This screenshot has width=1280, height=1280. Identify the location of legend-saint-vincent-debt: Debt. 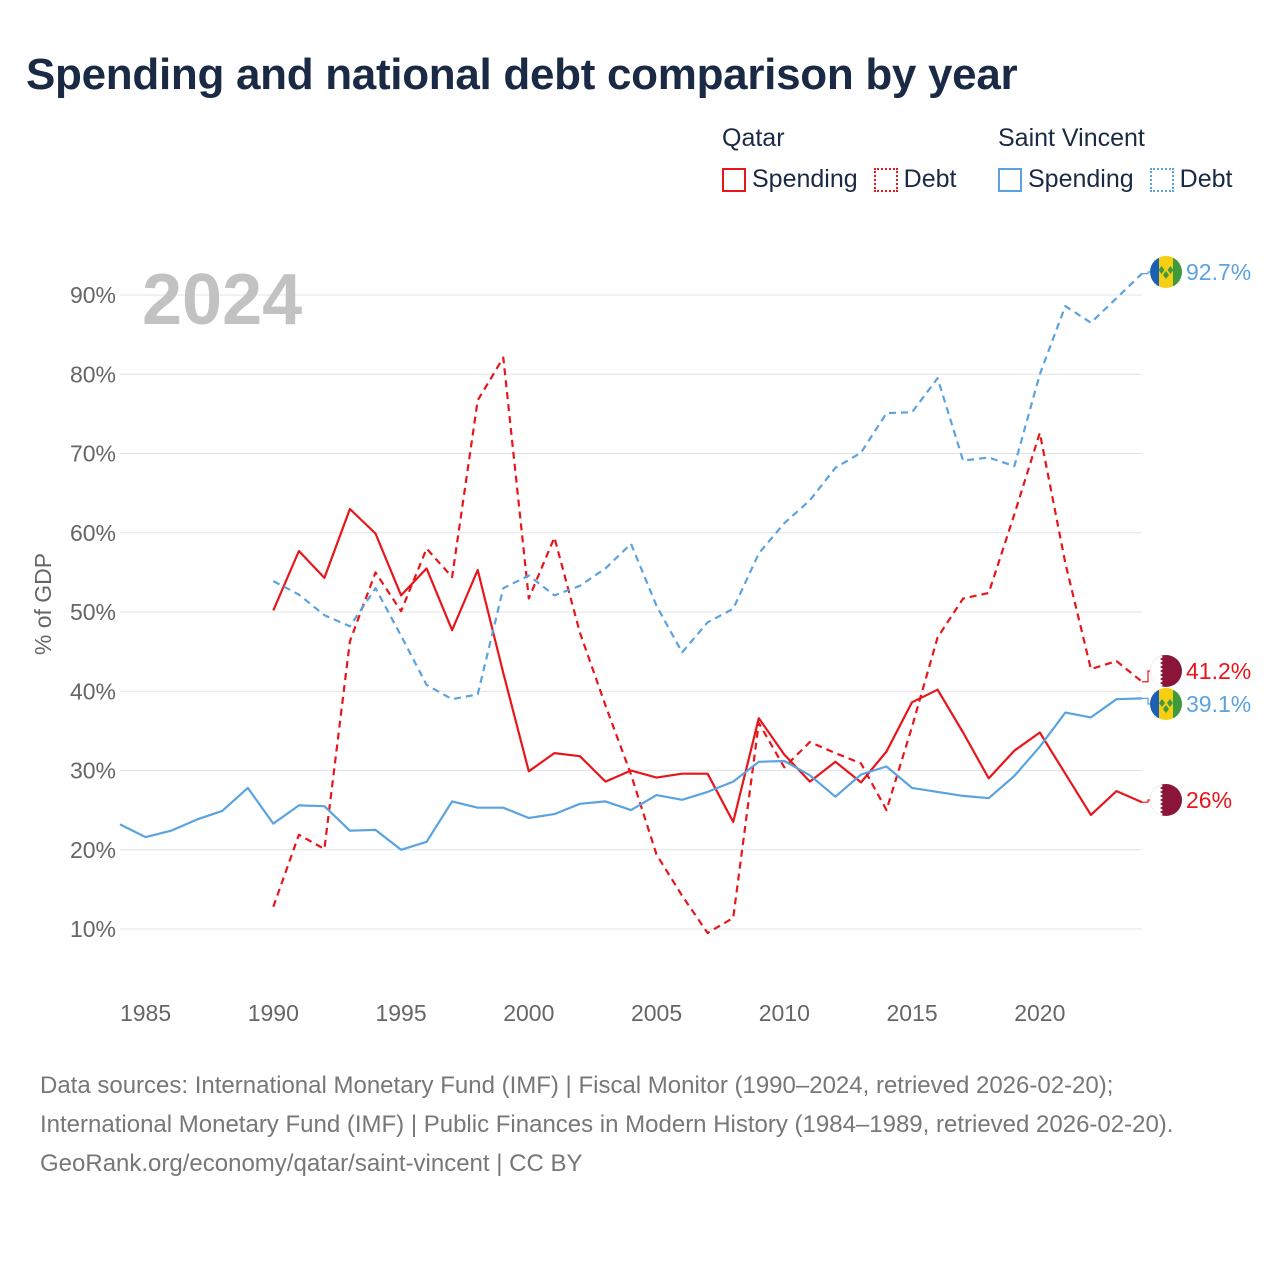
(1191, 179).